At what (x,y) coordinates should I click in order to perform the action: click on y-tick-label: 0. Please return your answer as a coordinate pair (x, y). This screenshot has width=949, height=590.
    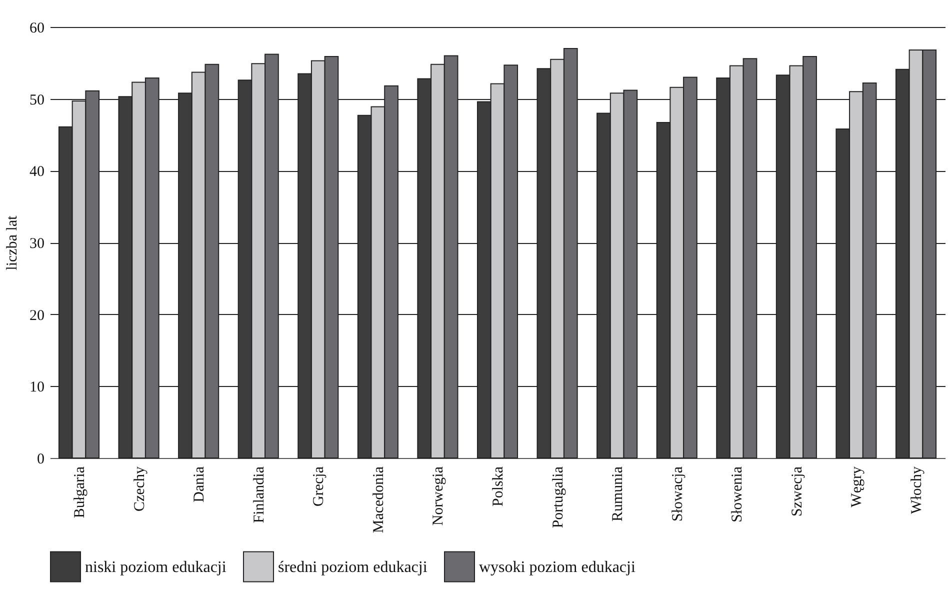
    Looking at the image, I should click on (40, 460).